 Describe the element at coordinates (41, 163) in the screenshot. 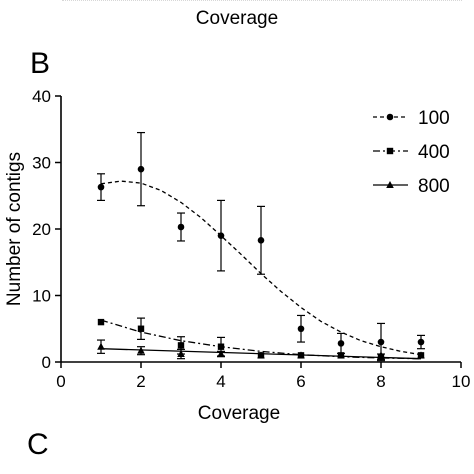

I see `y-tick-label: 30` at that location.